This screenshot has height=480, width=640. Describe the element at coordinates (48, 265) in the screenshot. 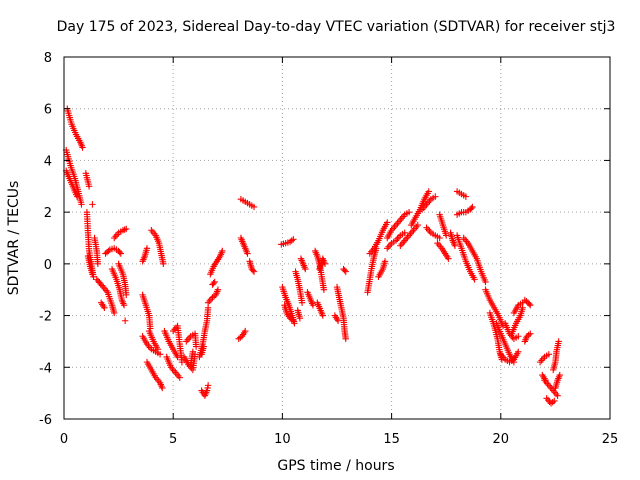

I see `y-tick-label: 0` at that location.